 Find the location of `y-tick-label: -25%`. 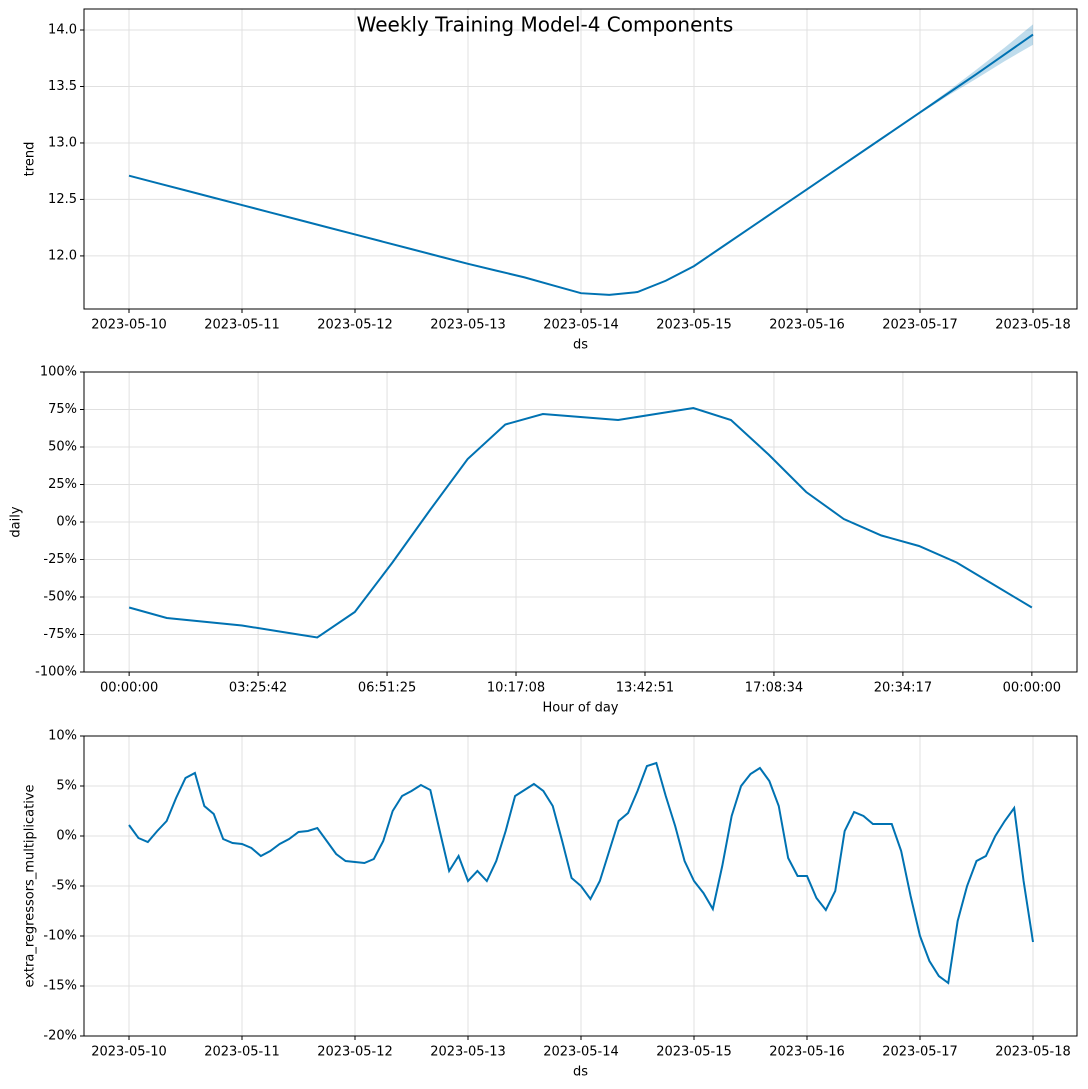

y-tick-label: -25% is located at coordinates (60, 559).